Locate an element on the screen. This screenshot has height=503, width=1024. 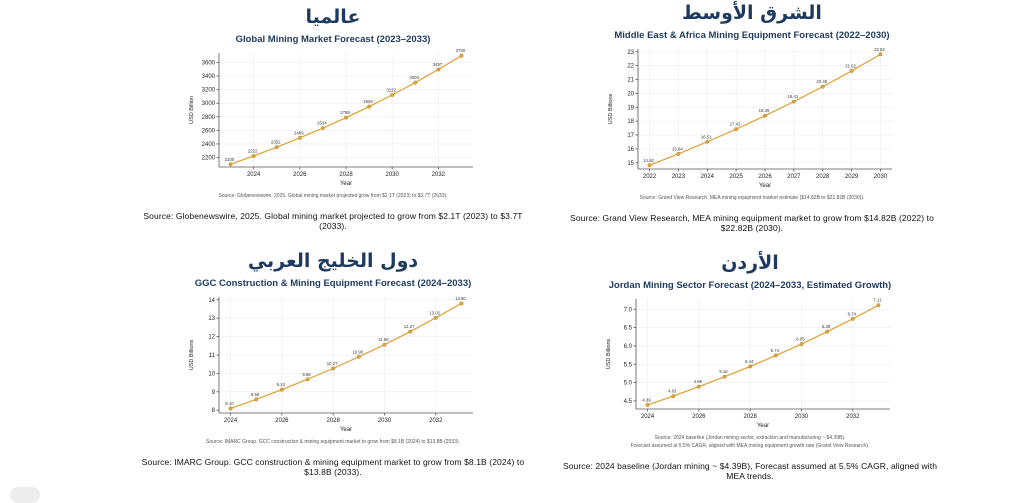
svg-text: 19 is located at coordinates (630, 108).